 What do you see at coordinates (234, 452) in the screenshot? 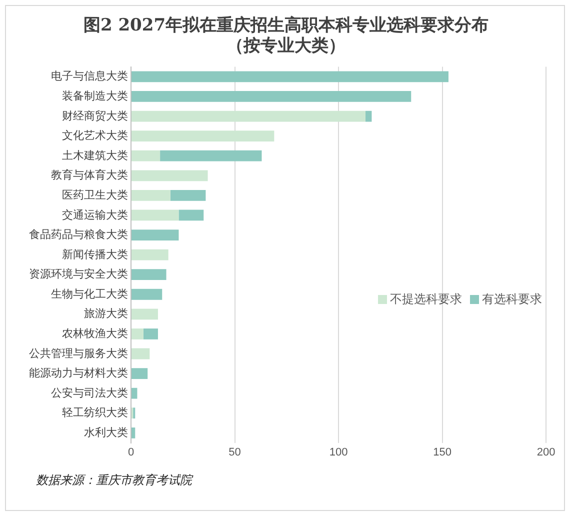
I see `x-tick-label: 50` at bounding box center [234, 452].